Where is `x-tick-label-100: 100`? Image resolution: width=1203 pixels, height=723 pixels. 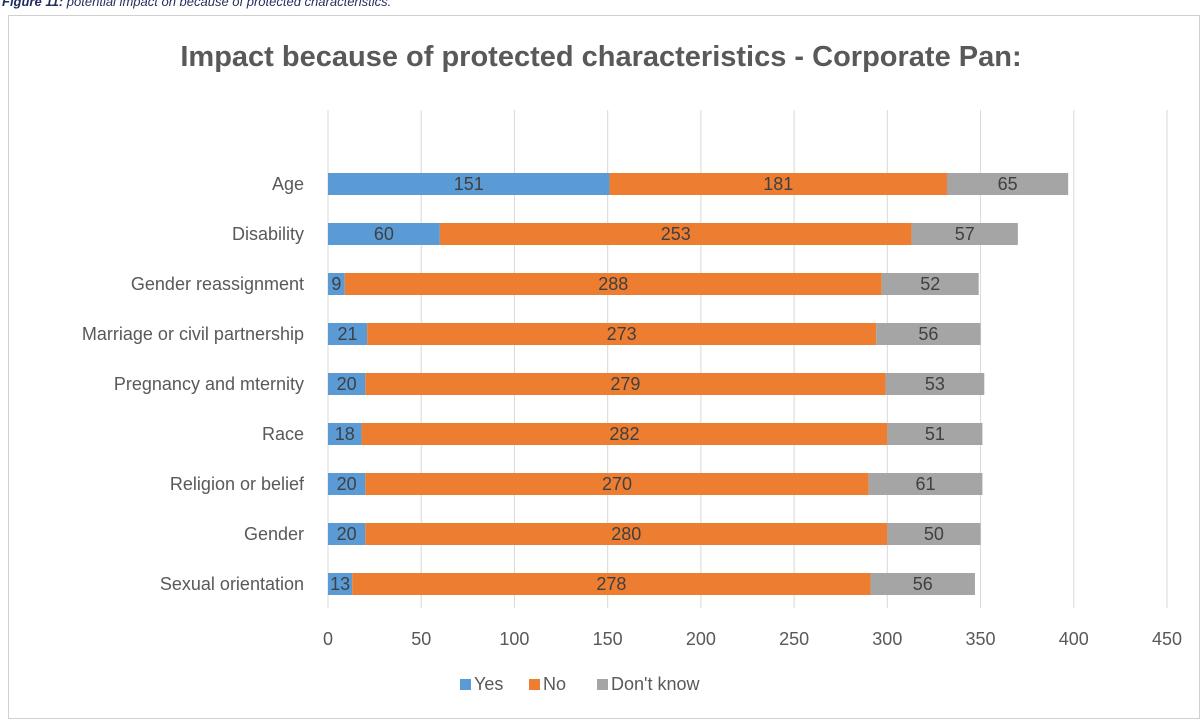
x-tick-label-100: 100 is located at coordinates (514, 639).